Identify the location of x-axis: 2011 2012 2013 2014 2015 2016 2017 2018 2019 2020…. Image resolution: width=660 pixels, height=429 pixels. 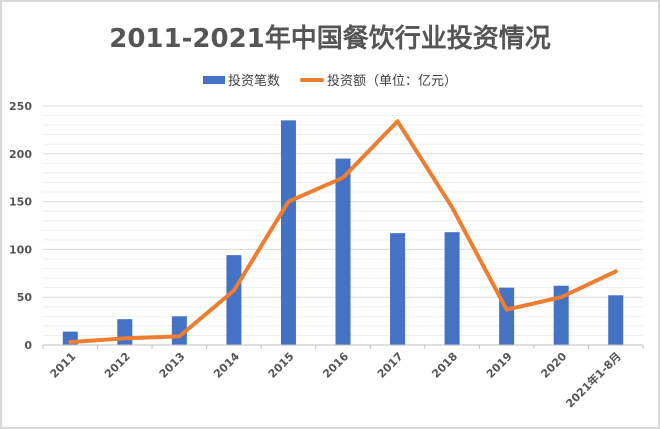
(343, 377).